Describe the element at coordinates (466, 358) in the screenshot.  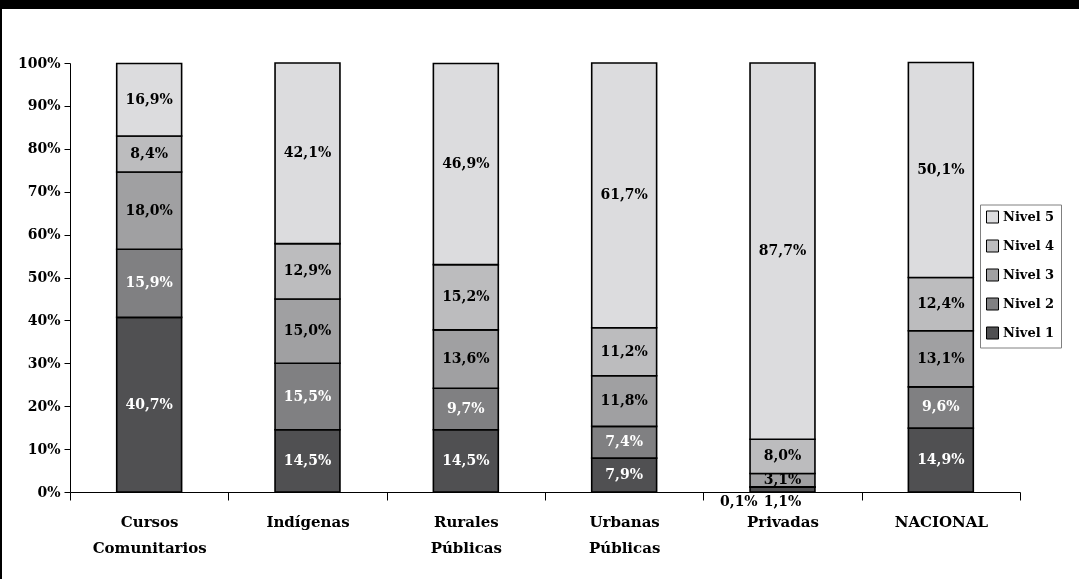
I see `data-label: 13,6%` at that location.